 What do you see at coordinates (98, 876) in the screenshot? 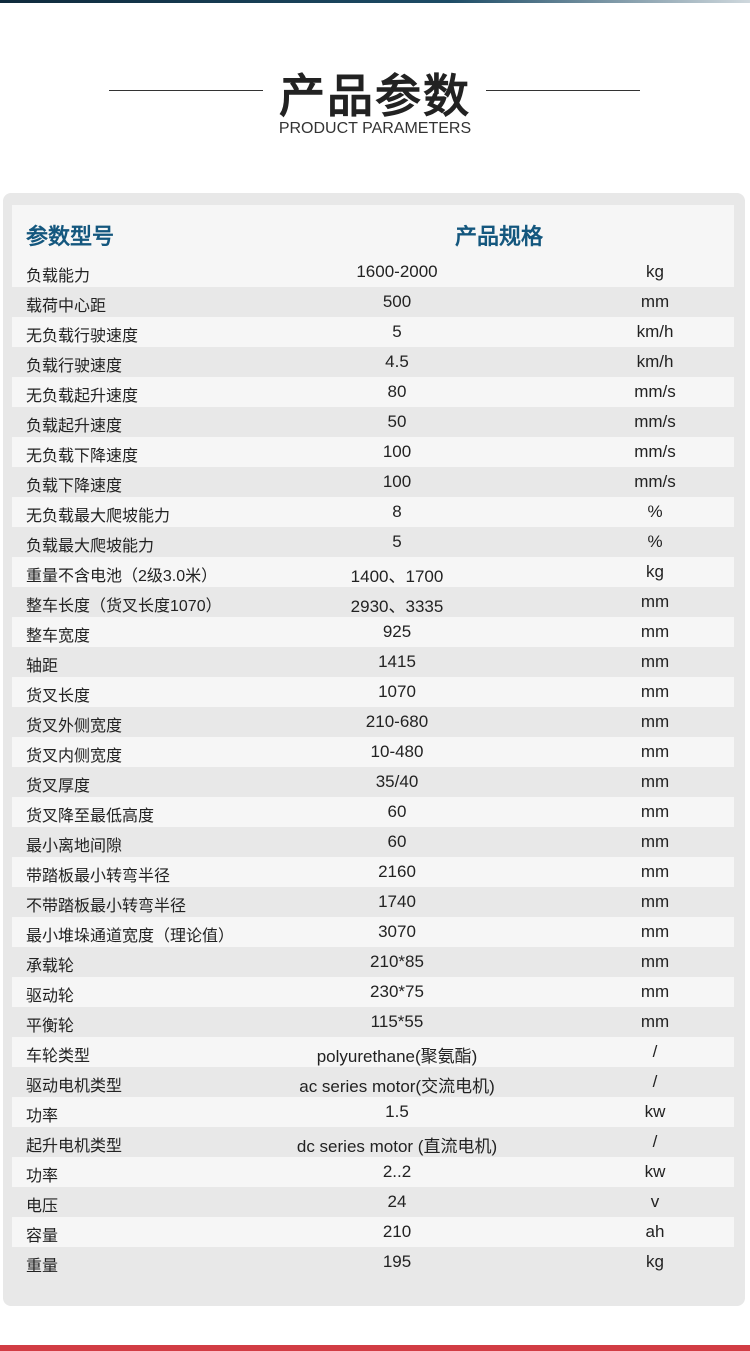
I see `param-name: 带踏板最小转弯半径` at bounding box center [98, 876].